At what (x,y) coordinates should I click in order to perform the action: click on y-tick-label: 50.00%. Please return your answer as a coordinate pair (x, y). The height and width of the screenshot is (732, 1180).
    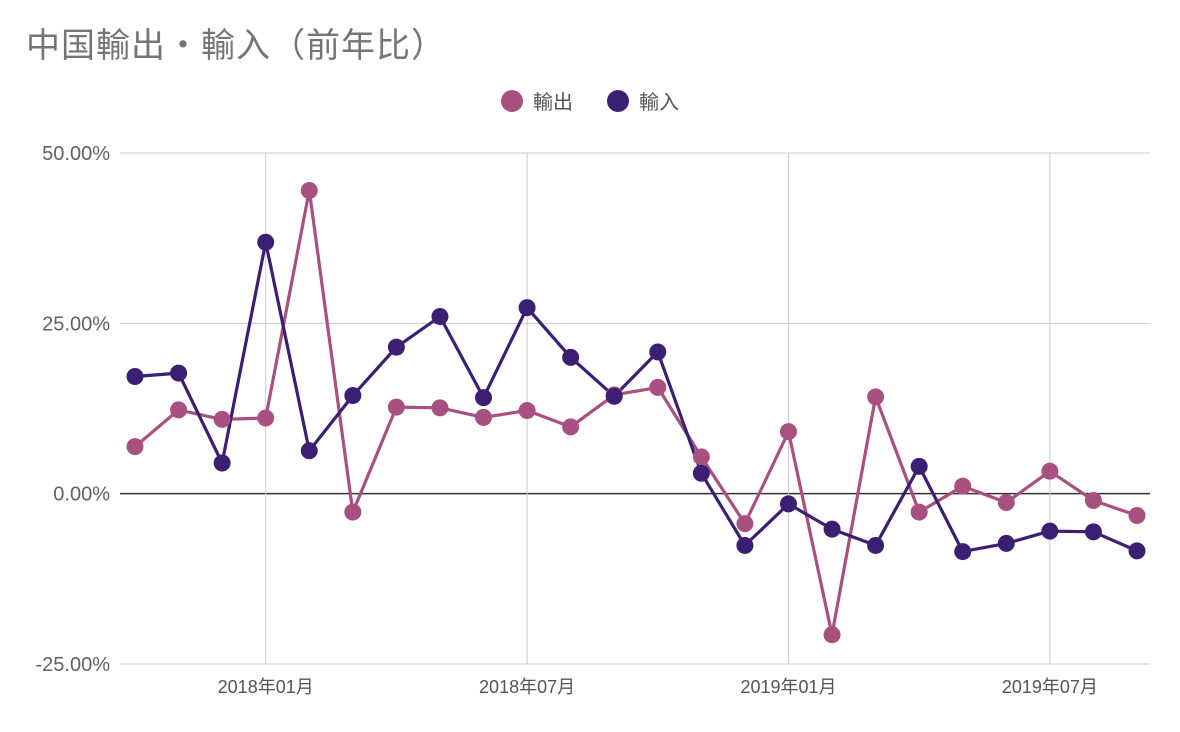
    Looking at the image, I should click on (76, 154).